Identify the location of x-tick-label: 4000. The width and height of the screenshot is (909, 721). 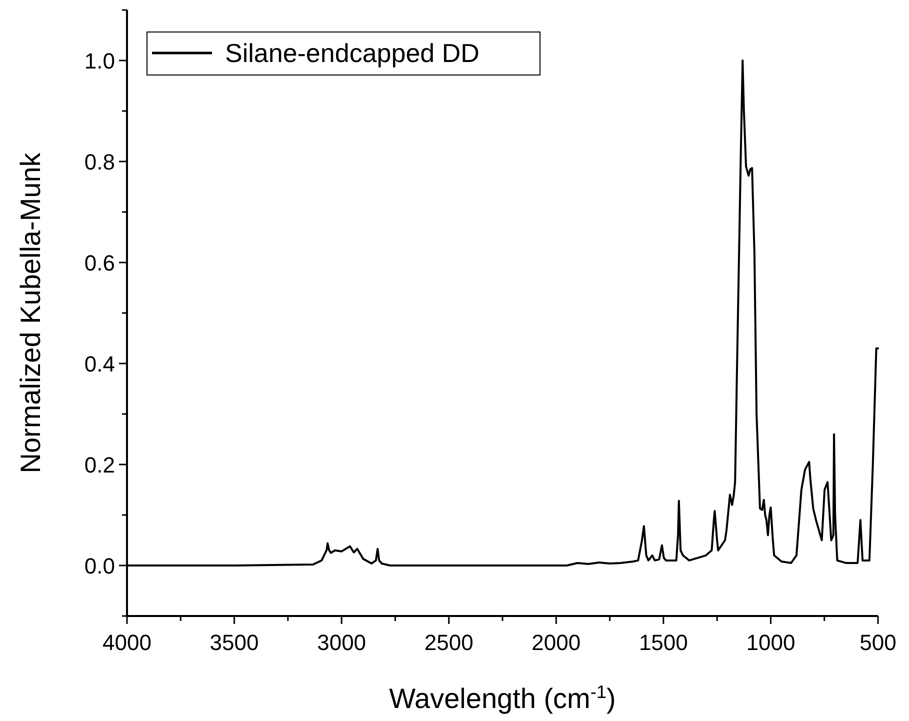
(127, 642).